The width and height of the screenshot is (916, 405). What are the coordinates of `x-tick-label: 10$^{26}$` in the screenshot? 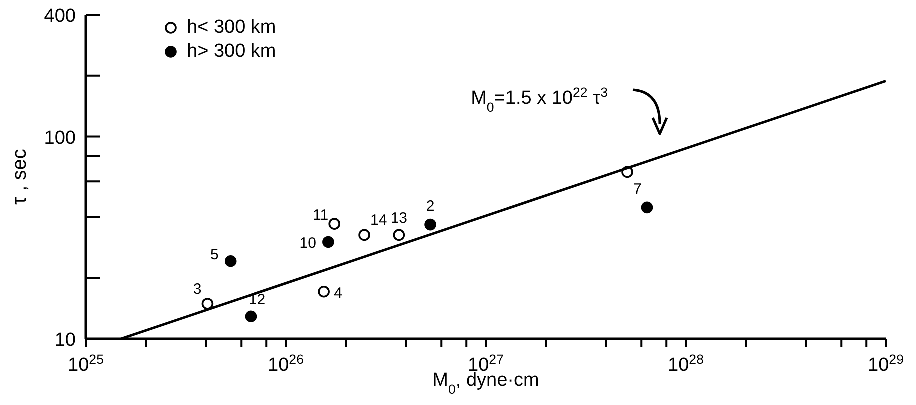 It's located at (286, 364).